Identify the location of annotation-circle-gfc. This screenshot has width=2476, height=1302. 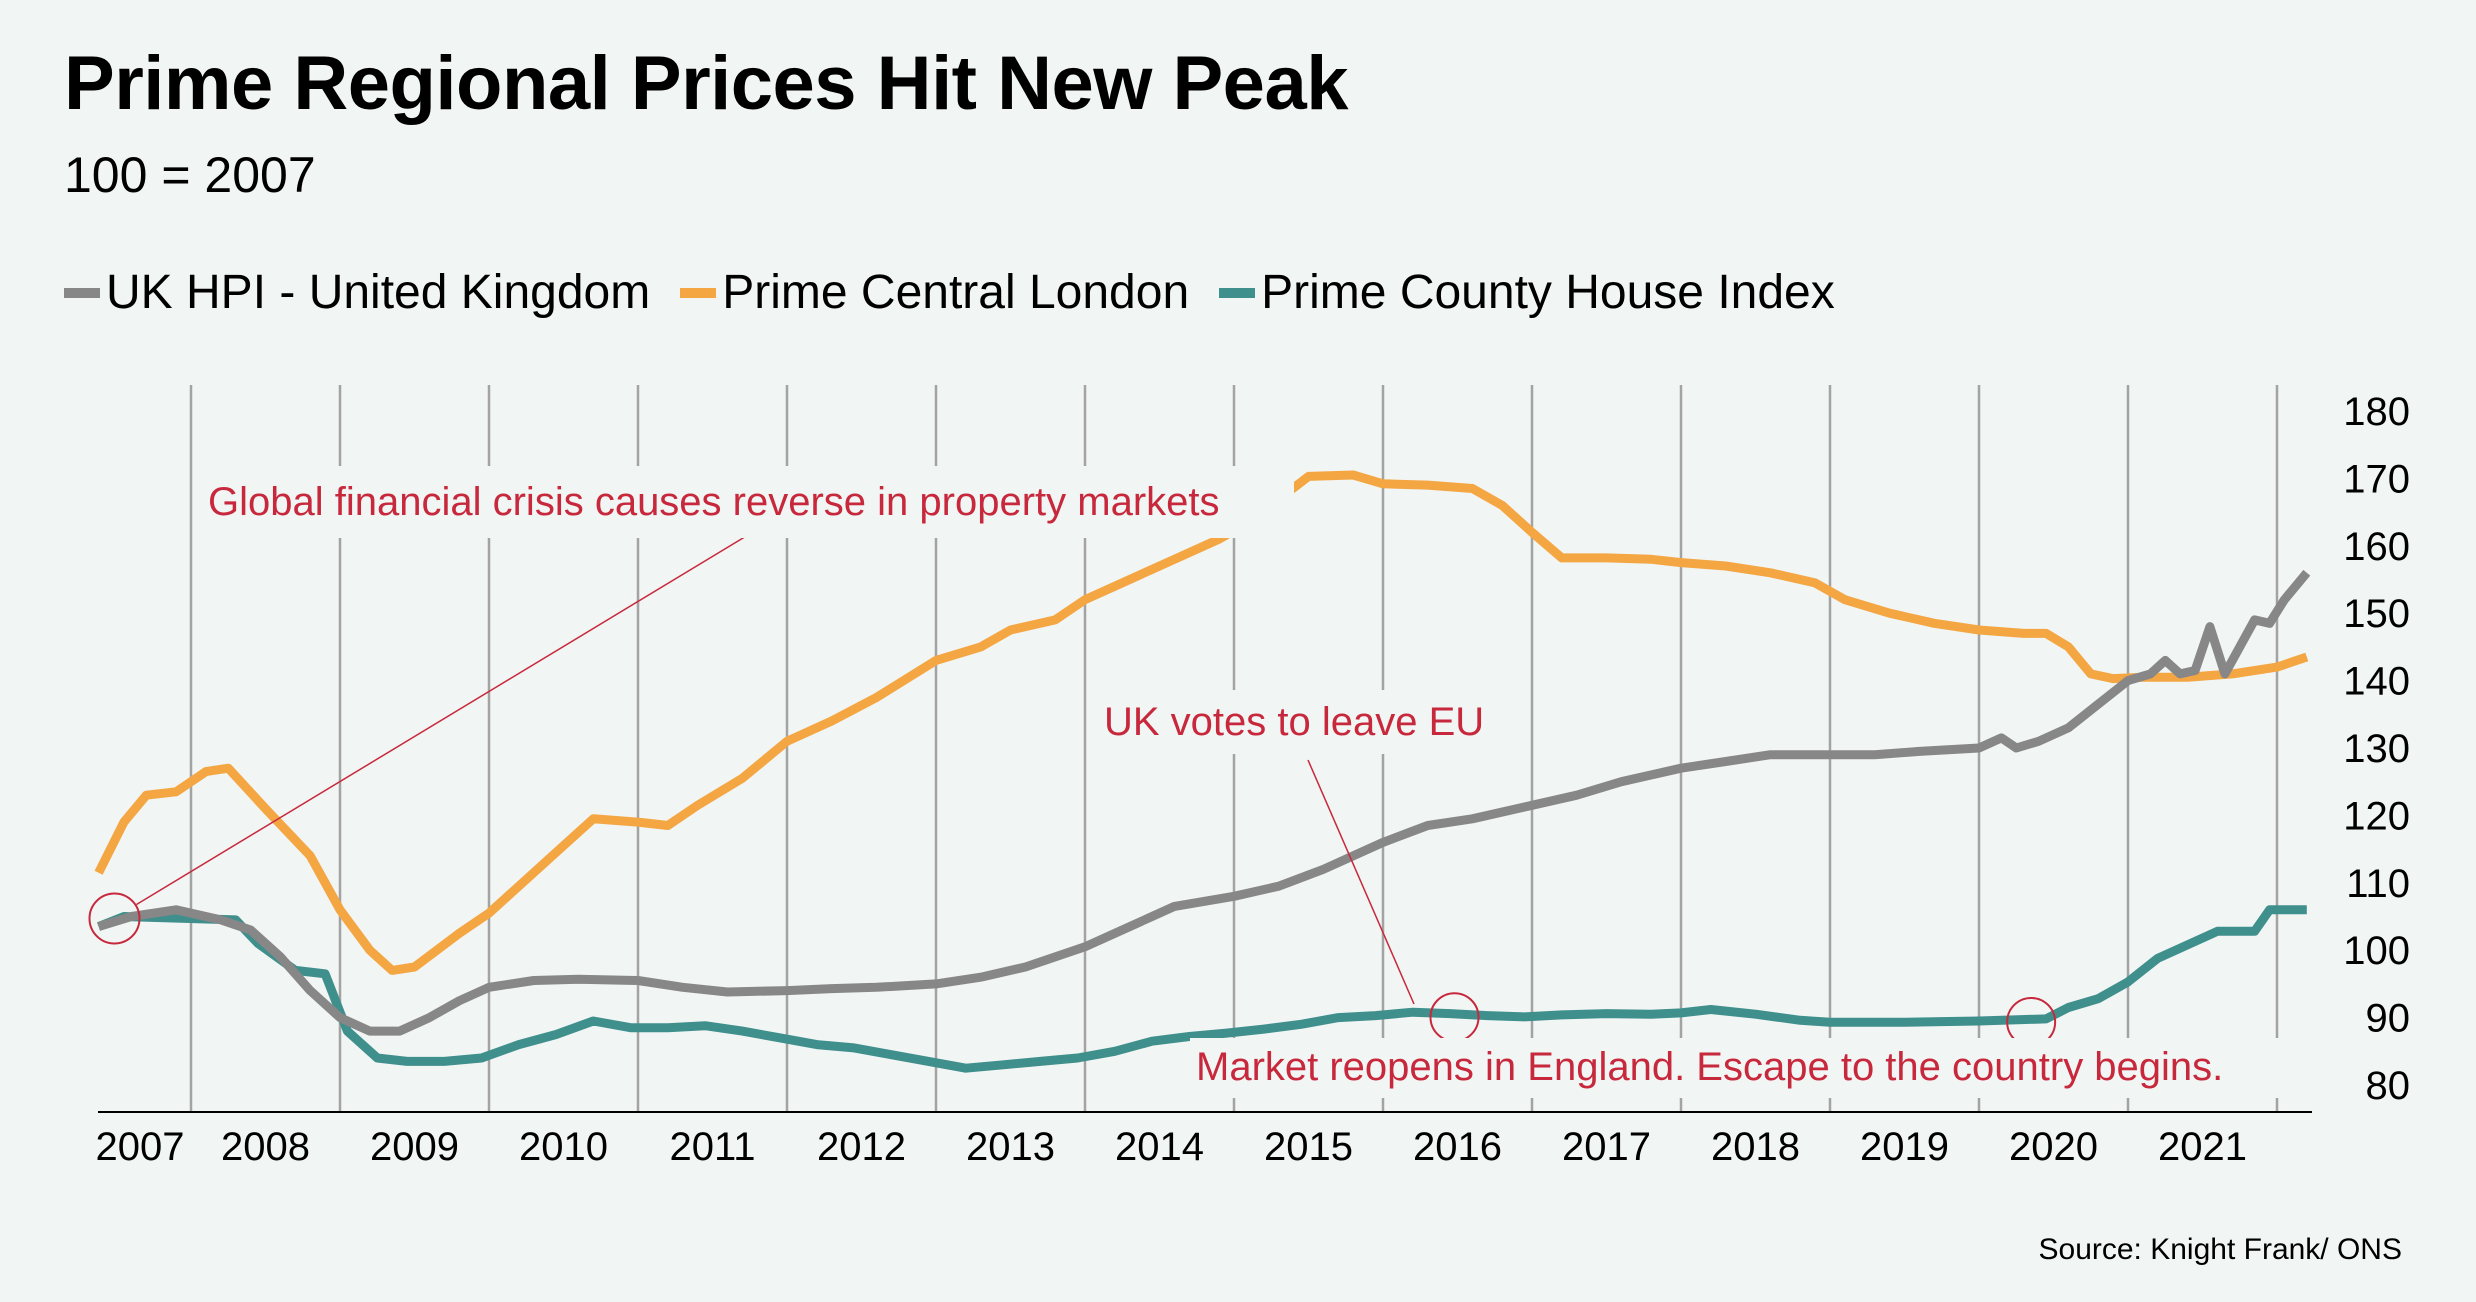
(114, 918).